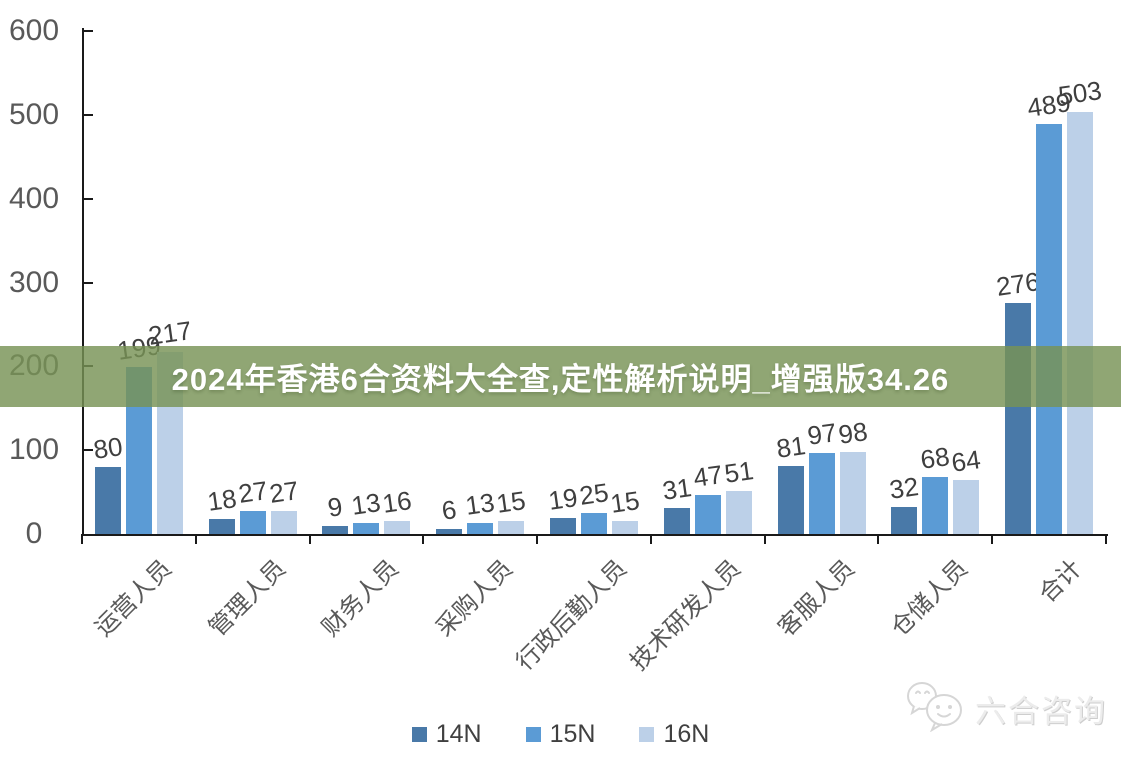 This screenshot has width=1121, height=757. What do you see at coordinates (34, 450) in the screenshot?
I see `y-axis-tick-label: 100` at bounding box center [34, 450].